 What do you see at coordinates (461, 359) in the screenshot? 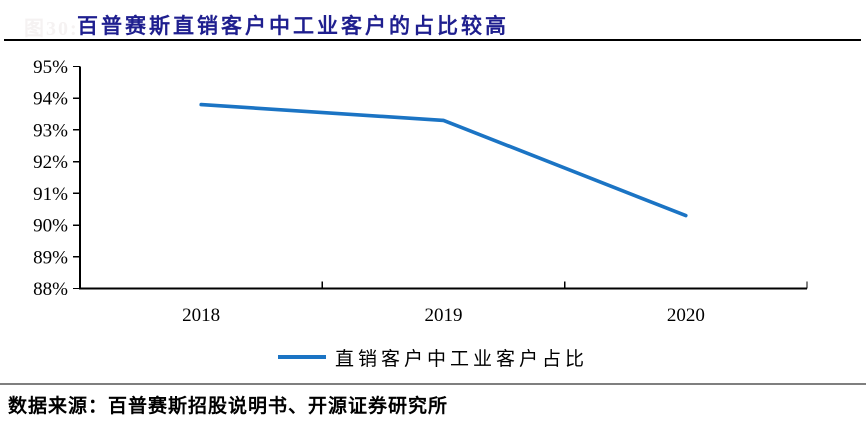
I see `legend-label: 直销客户中工业客户占比` at bounding box center [461, 359].